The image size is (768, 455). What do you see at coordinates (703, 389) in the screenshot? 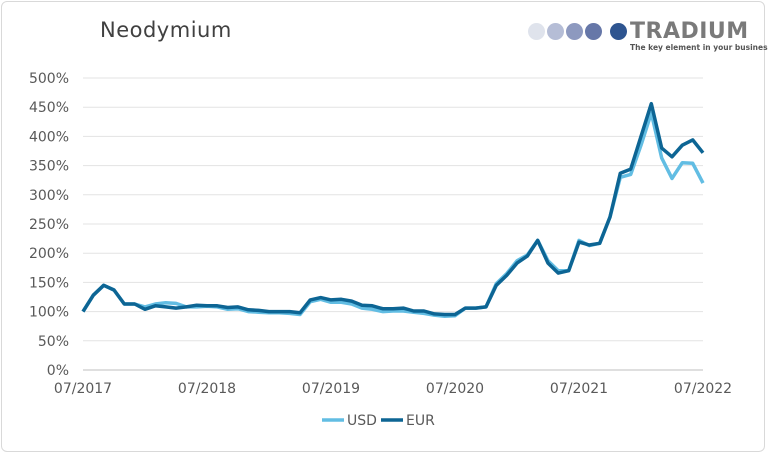
I see `x-tick-label: 07/2022` at bounding box center [703, 389].